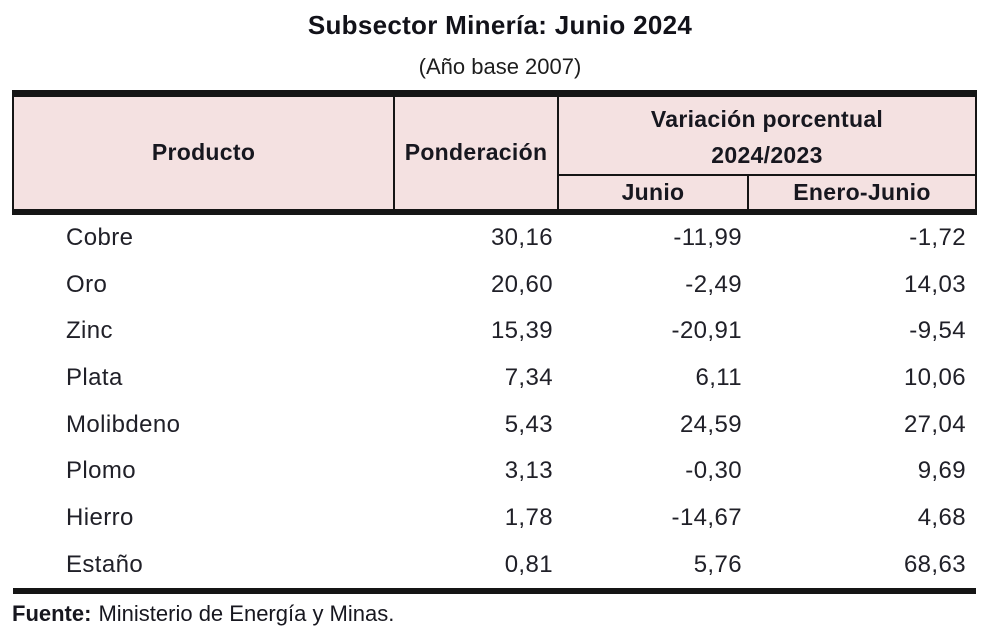 This screenshot has height=642, width=1000. What do you see at coordinates (767, 155) in the screenshot?
I see `group-header-line2: 2024/2023` at bounding box center [767, 155].